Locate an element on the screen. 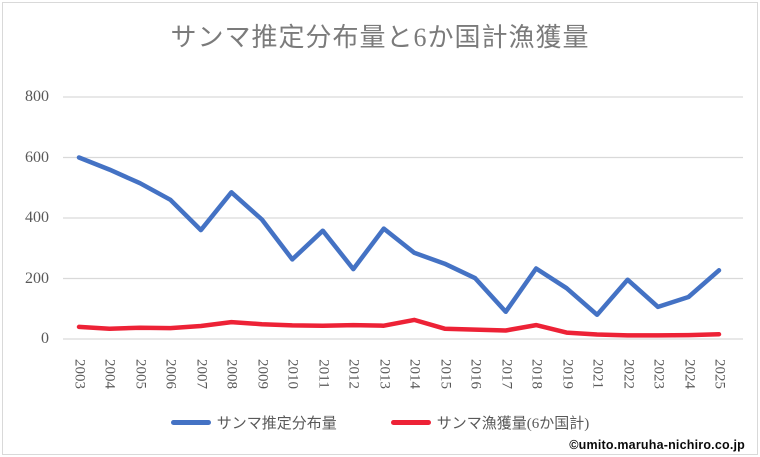 The width and height of the screenshot is (760, 457). x-tick-2011: 2011 is located at coordinates (323, 374).